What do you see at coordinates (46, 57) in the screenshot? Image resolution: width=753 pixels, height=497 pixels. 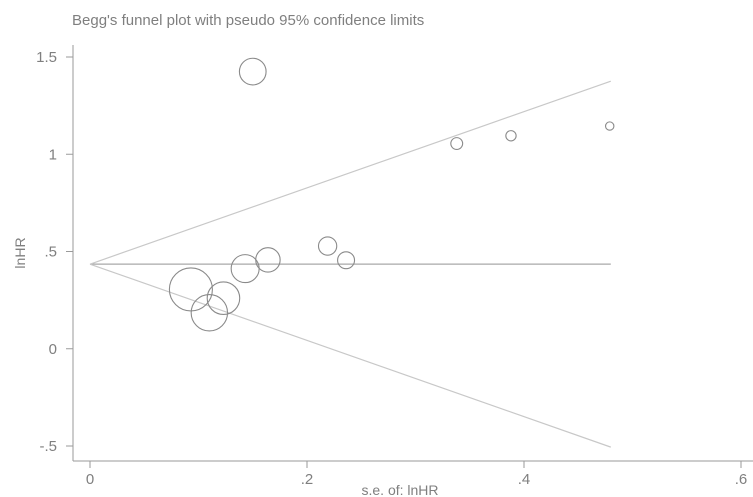 I see `y-tick-label: 1.5` at bounding box center [46, 57].